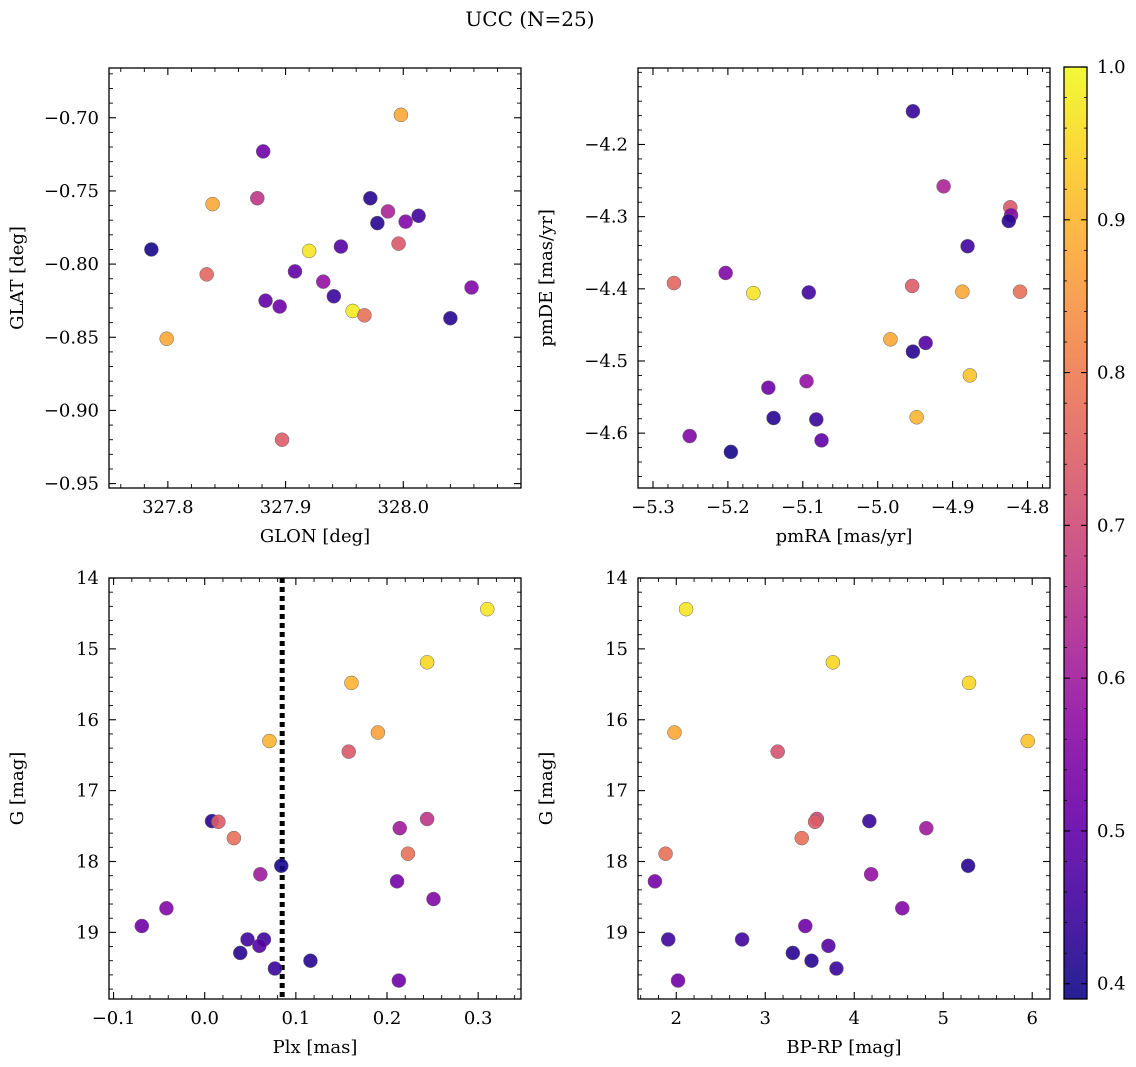 The image size is (1136, 1067). Describe the element at coordinates (71, 410) in the screenshot. I see `y-tick-label: −0.90` at that location.